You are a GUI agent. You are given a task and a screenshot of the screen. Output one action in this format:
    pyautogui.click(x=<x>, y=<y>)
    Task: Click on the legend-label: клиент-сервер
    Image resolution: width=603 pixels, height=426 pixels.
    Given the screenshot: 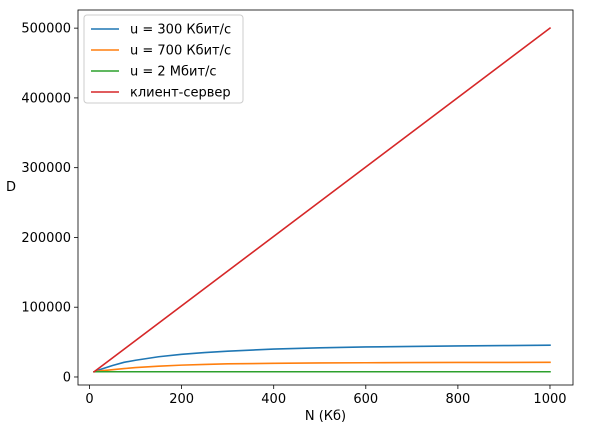 What is the action you would take?
    pyautogui.click(x=180, y=93)
    